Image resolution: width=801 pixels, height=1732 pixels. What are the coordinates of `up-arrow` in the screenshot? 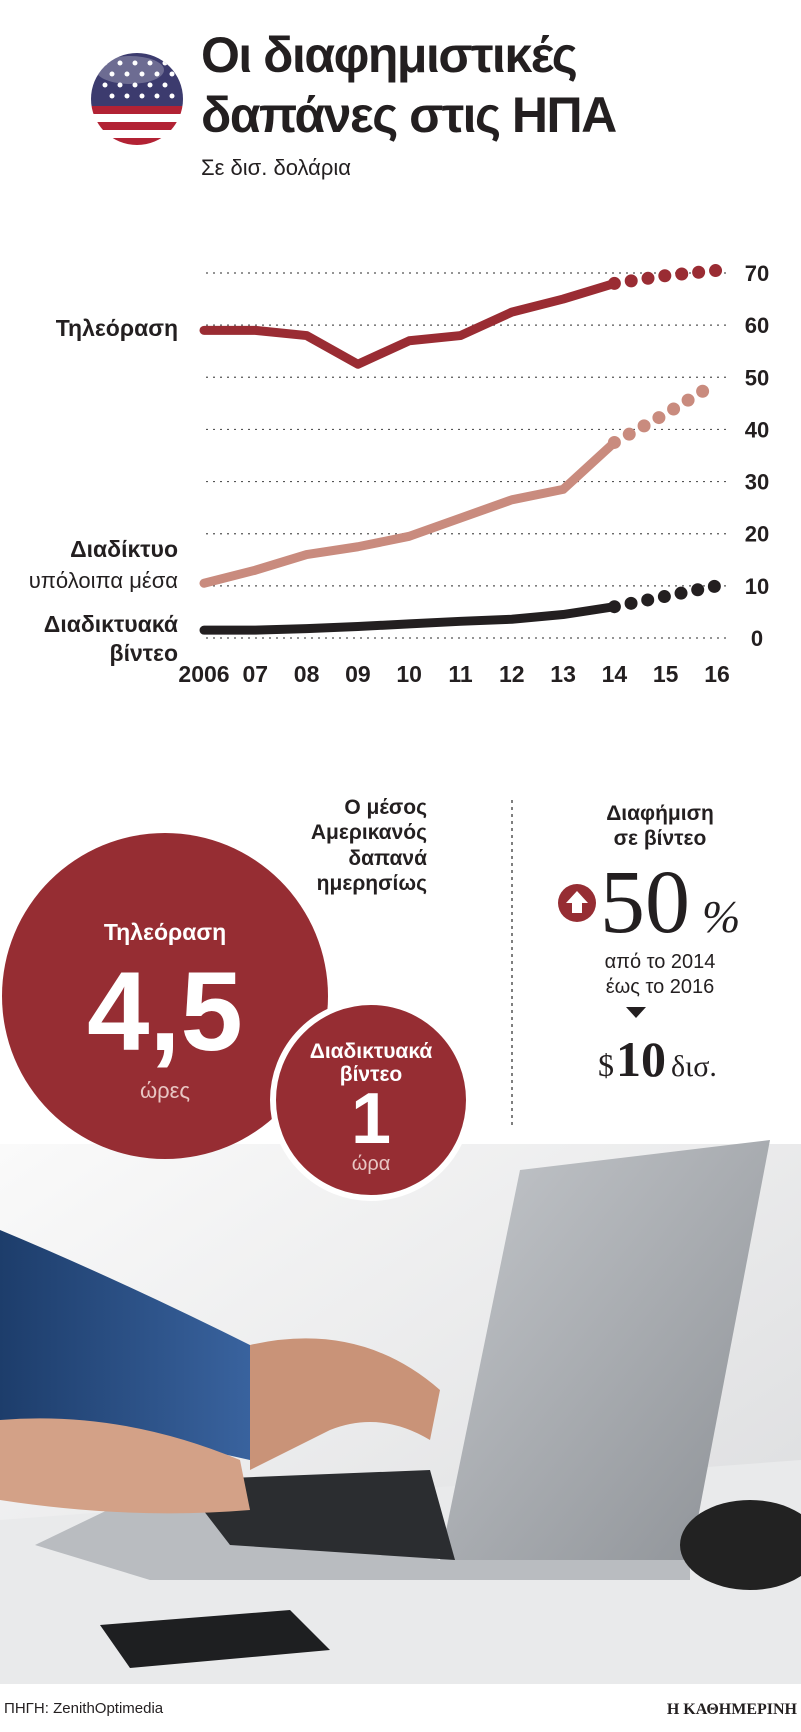 It's located at (577, 902).